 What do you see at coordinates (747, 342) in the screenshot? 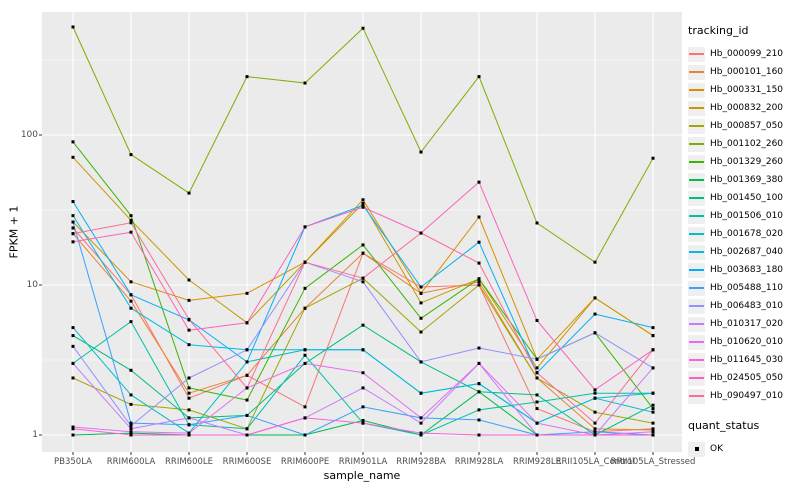
I see `legend-item-label: Hb_010620_010` at bounding box center [747, 342].